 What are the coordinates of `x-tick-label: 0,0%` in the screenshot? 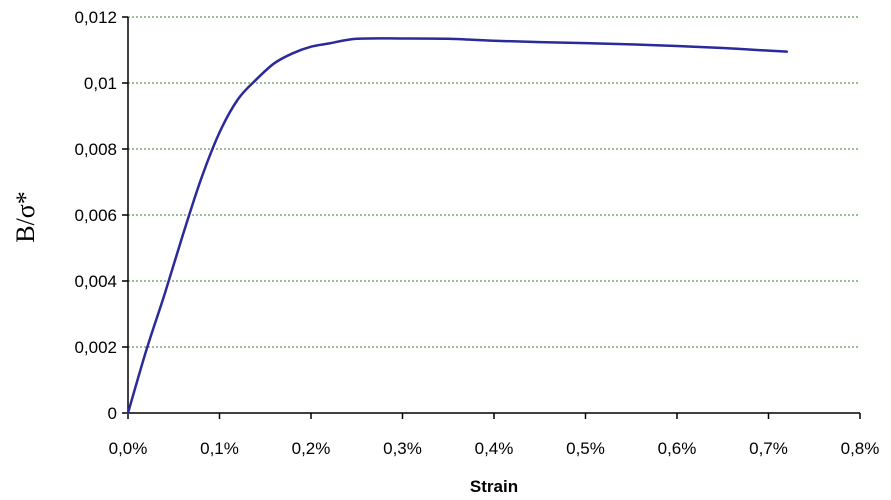 It's located at (128, 448).